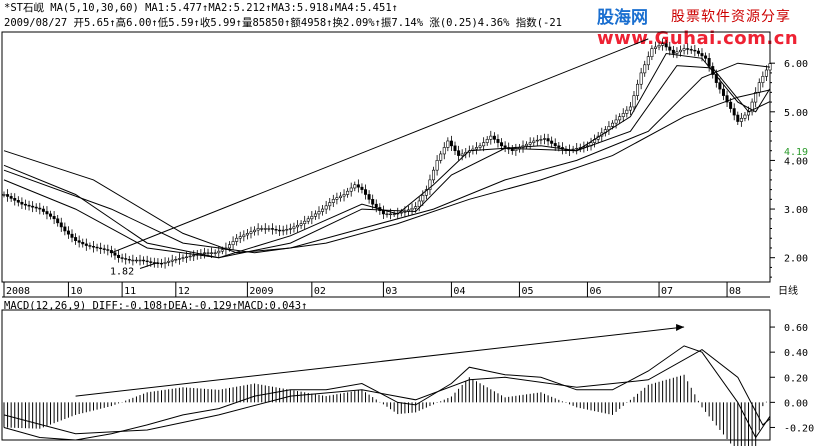 This screenshot has height=446, width=814. I want to click on price-ytick-label-2: 4.00, so click(796, 161).